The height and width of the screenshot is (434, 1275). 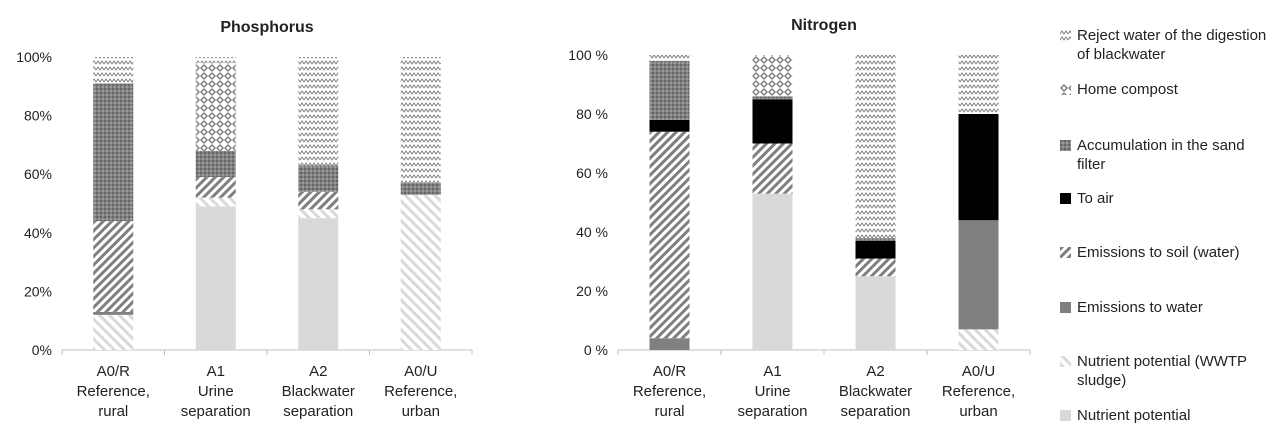 What do you see at coordinates (420, 391) in the screenshot?
I see `x-tick-label-phosphorus-3-1: Reference,` at bounding box center [420, 391].